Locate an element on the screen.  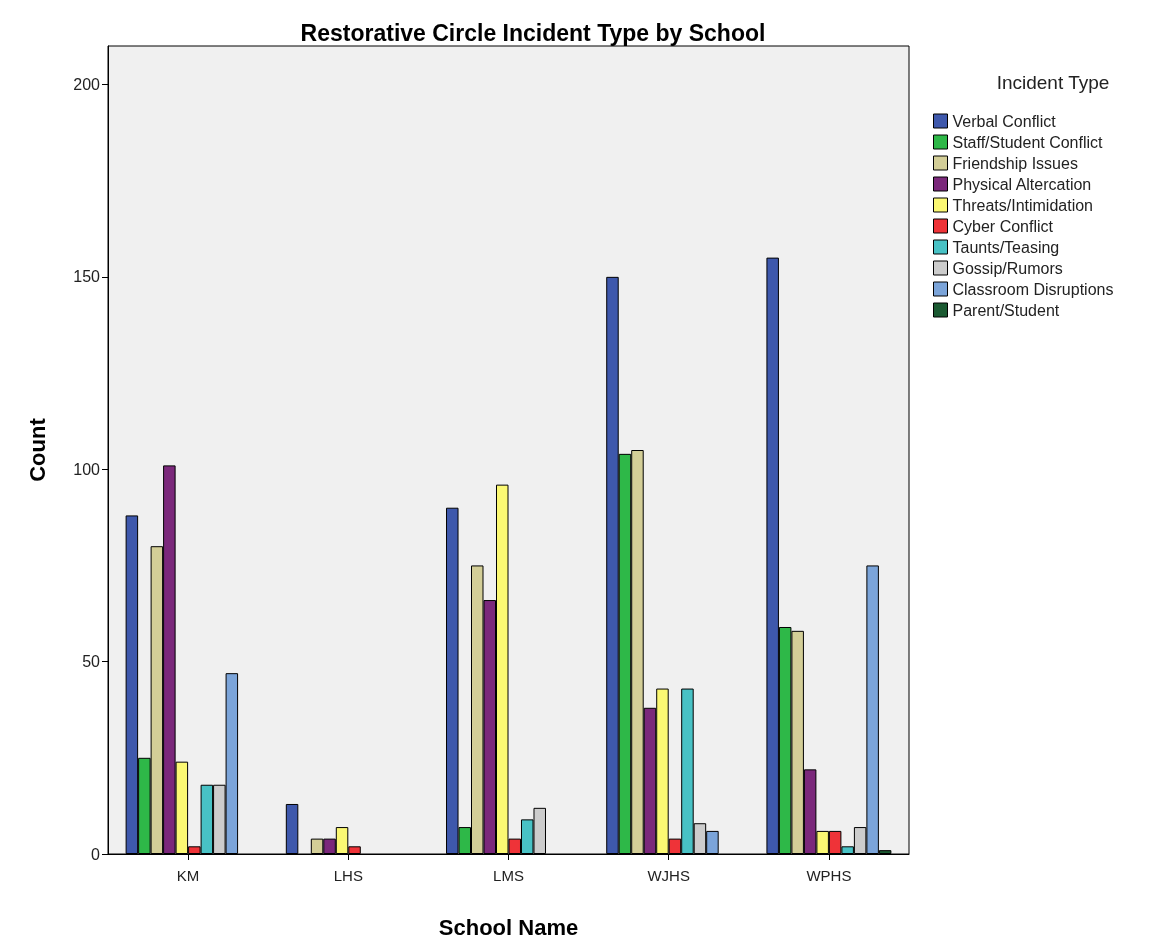
chart-title: Restorative Circle Incident Type by School is located at coordinates (533, 32).